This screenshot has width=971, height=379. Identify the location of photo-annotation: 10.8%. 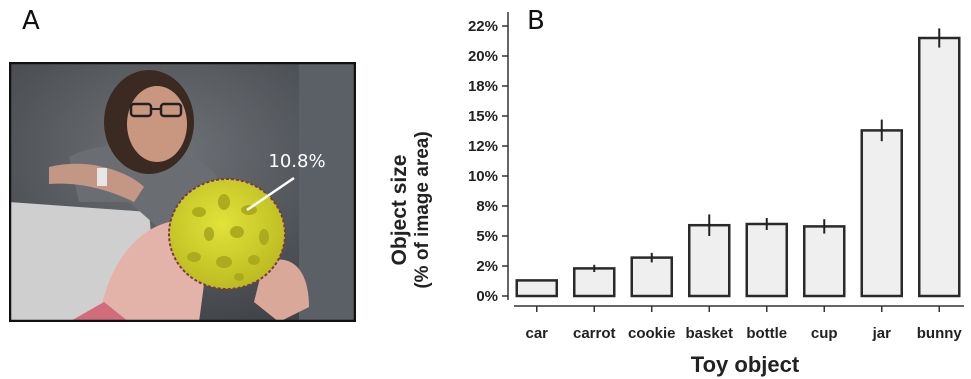
(296, 161).